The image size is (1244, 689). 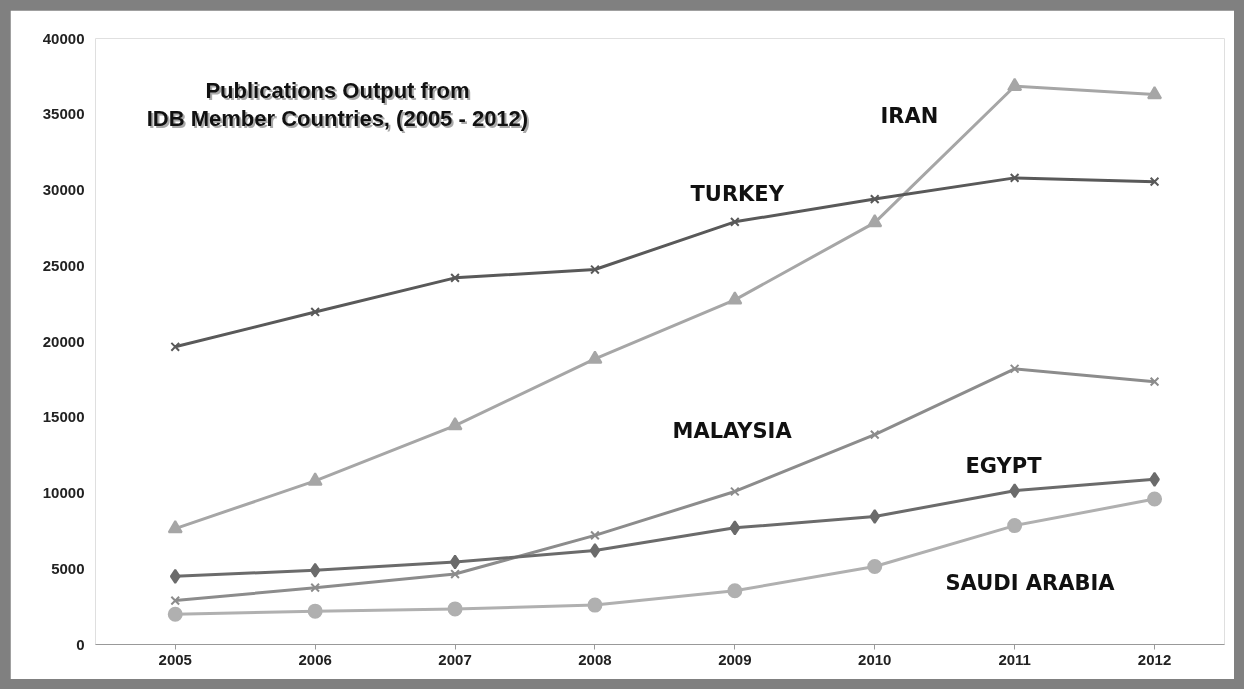 I want to click on y-tick-label: 20000, so click(x=63, y=341).